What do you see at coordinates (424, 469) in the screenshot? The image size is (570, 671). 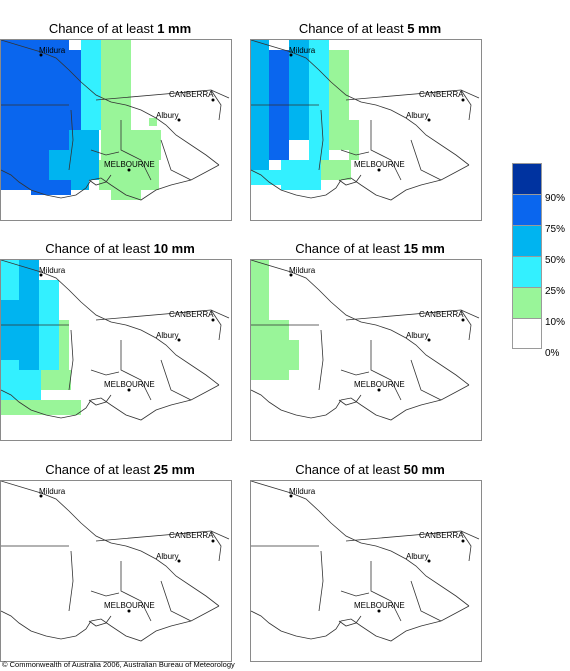 I see `title-amount: 50 mm` at bounding box center [424, 469].